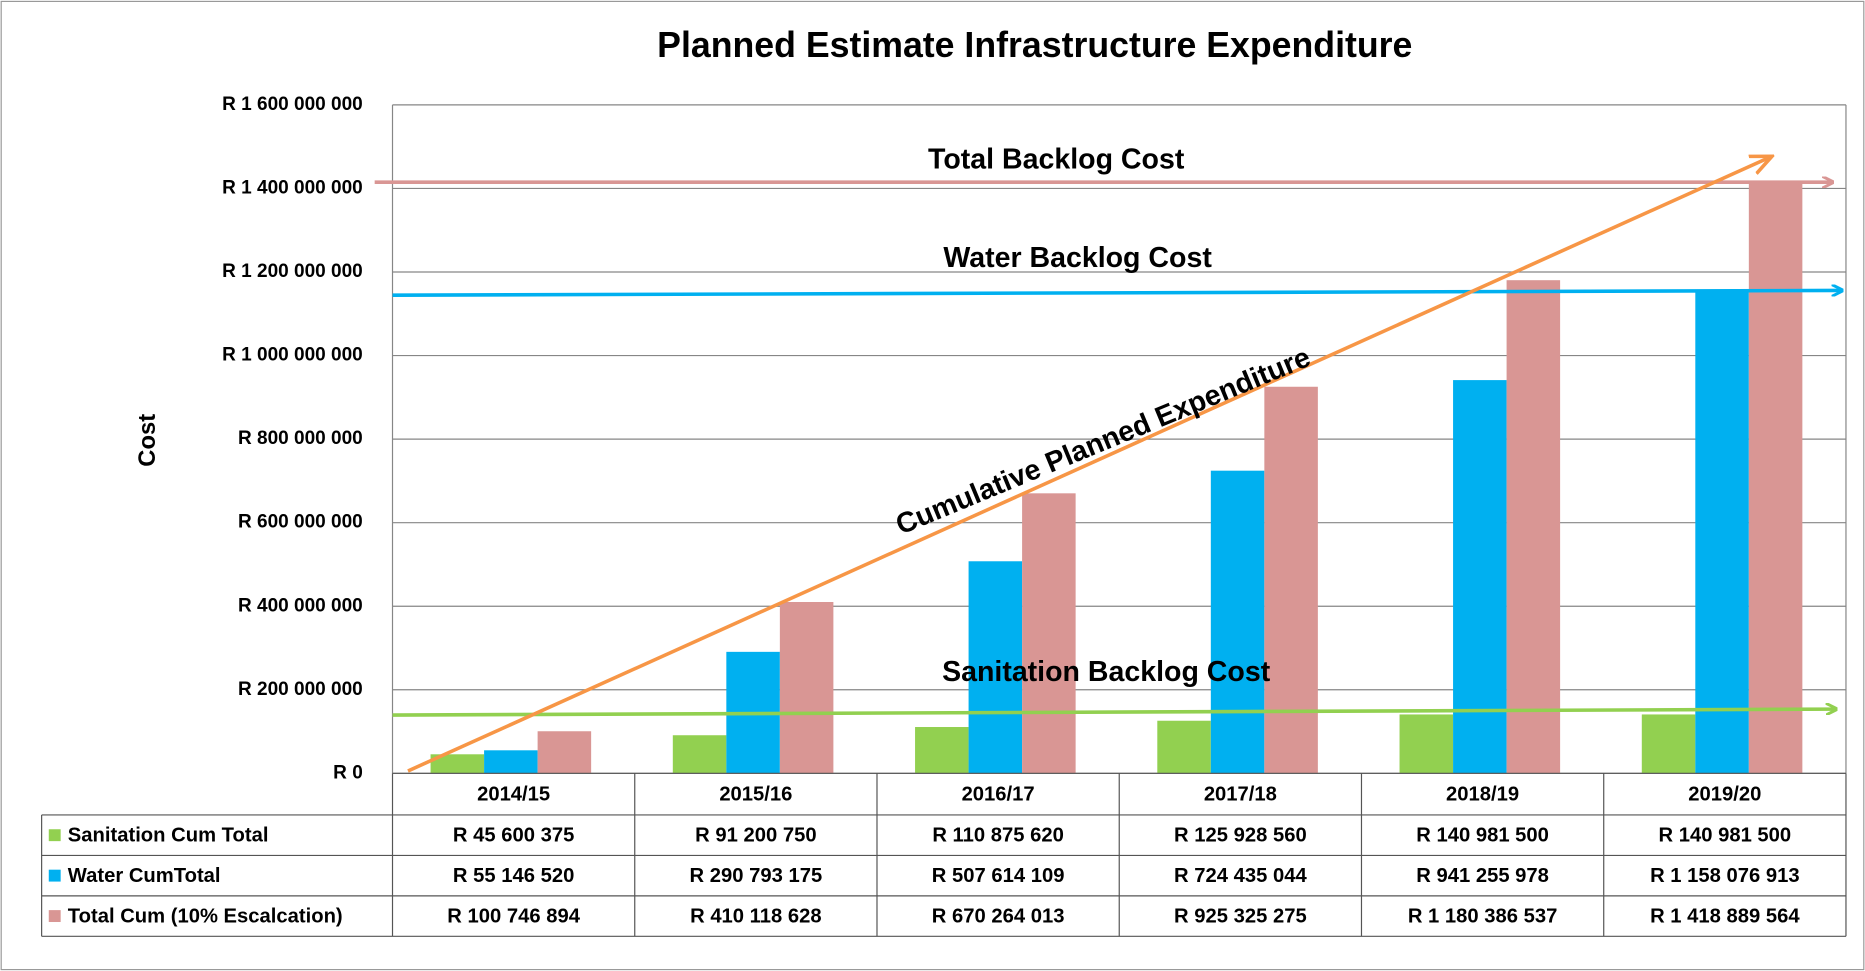 The width and height of the screenshot is (1865, 971). I want to click on y-tick-label: R 800 000 000, so click(300, 438).